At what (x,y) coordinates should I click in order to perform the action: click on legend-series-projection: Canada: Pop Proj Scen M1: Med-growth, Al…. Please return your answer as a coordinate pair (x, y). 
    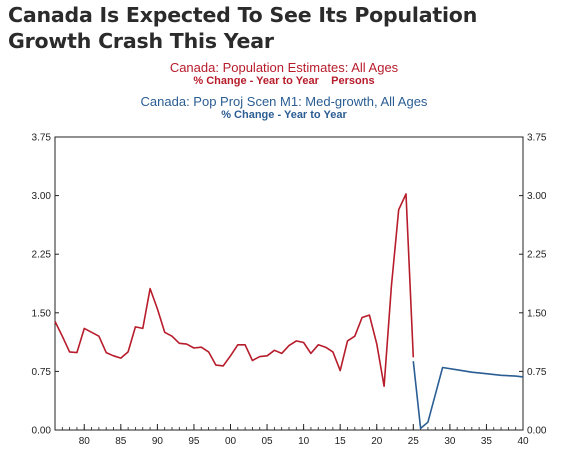
    Looking at the image, I should click on (284, 108).